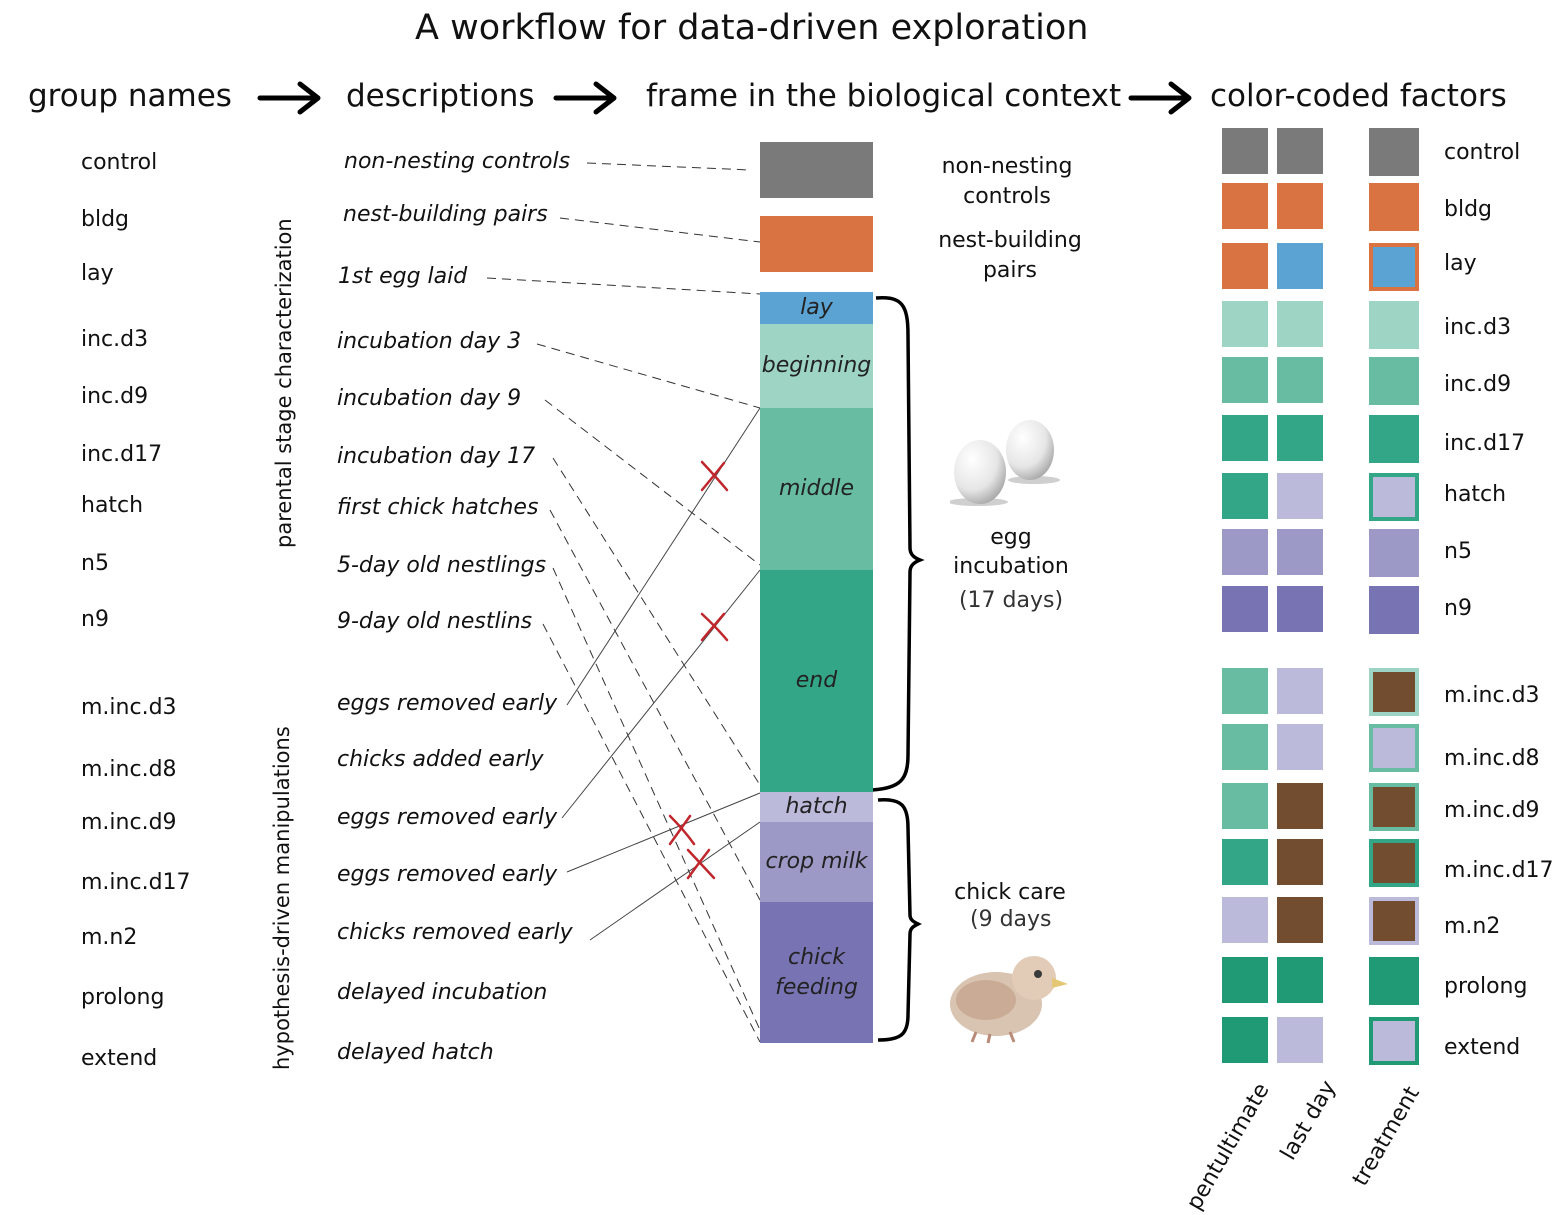  What do you see at coordinates (122, 454) in the screenshot?
I see `group-name-inc-d17: inc.d17` at bounding box center [122, 454].